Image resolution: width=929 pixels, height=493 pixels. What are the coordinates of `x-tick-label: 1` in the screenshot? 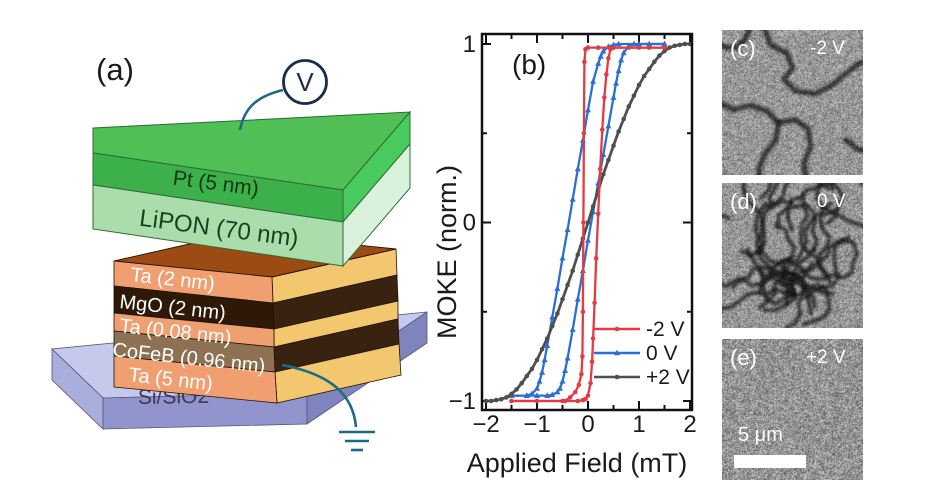 It's located at (638, 424).